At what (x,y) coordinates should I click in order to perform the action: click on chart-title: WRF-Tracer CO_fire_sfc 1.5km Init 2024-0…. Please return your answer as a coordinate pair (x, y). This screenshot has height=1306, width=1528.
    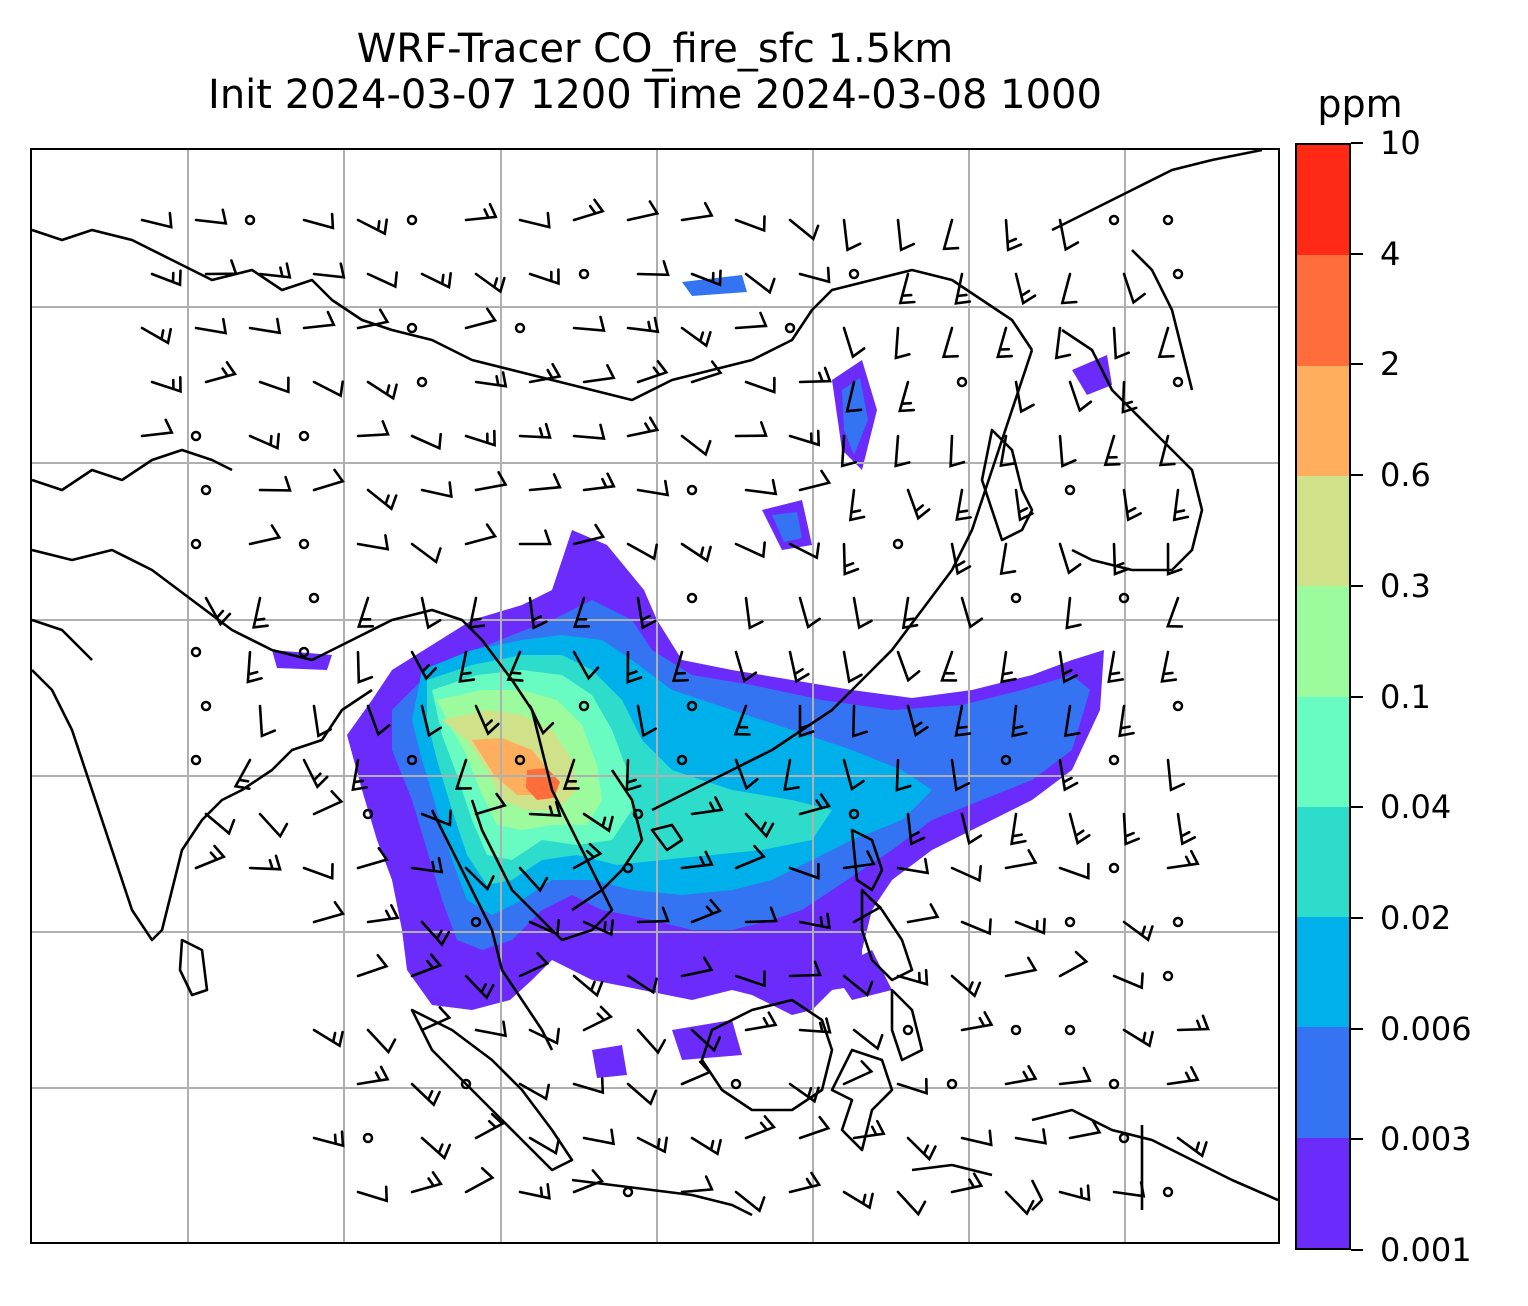
    Looking at the image, I should click on (655, 72).